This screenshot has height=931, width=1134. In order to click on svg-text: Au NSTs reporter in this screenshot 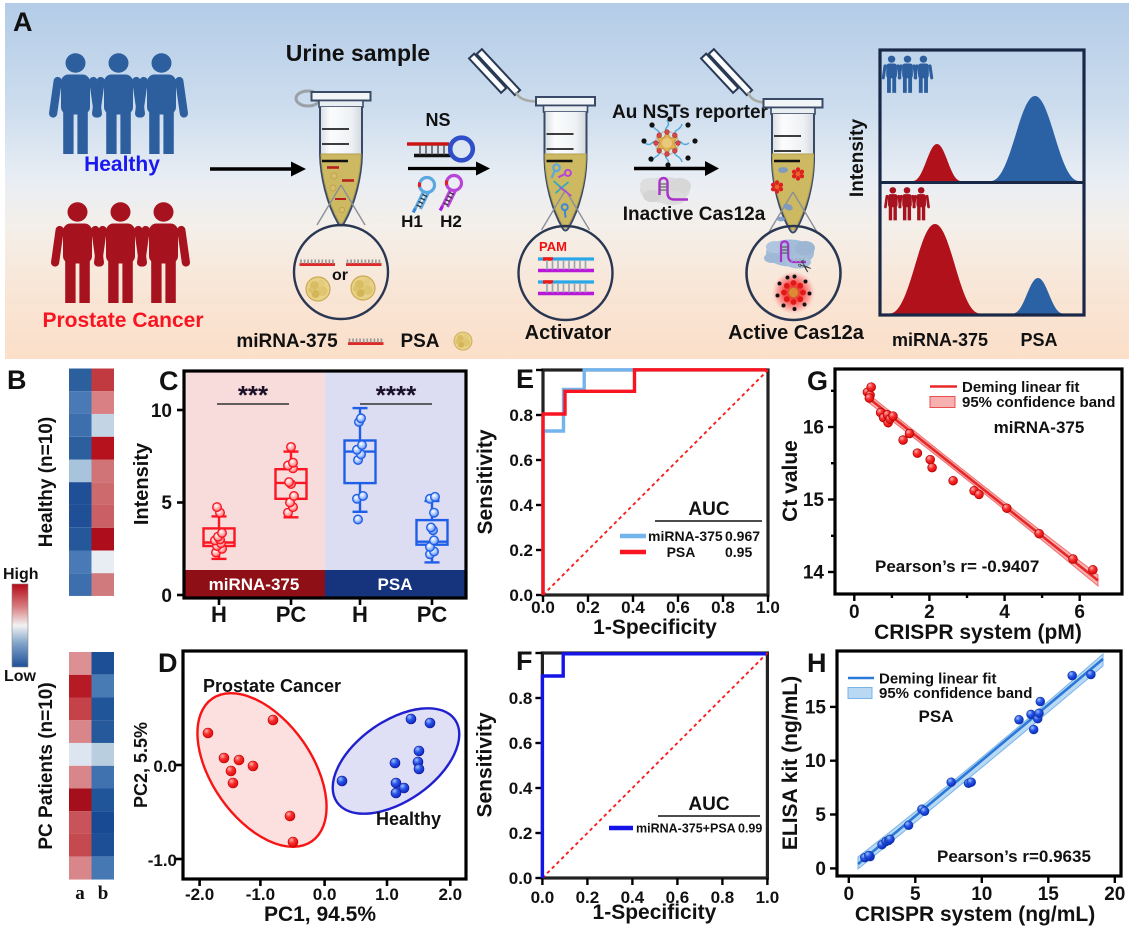, I will do `click(690, 112)`.